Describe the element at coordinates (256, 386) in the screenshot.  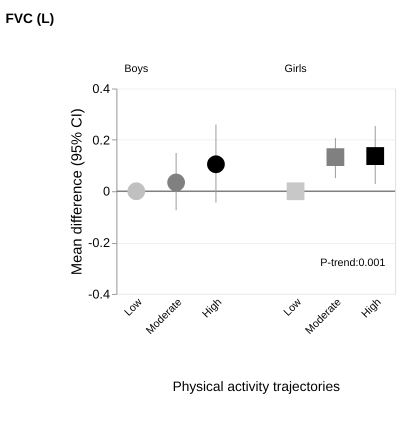
I see `x-axis-title: Physical activity trajectories` at that location.